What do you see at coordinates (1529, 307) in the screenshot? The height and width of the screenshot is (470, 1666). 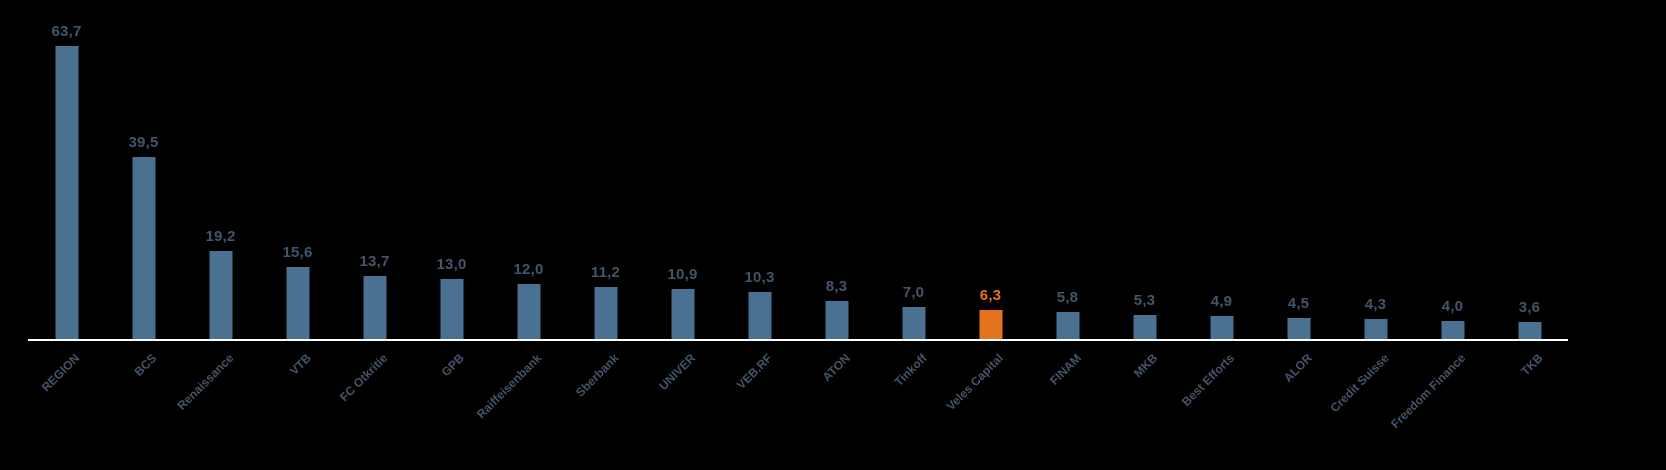 I see `value-label: 3,6` at bounding box center [1529, 307].